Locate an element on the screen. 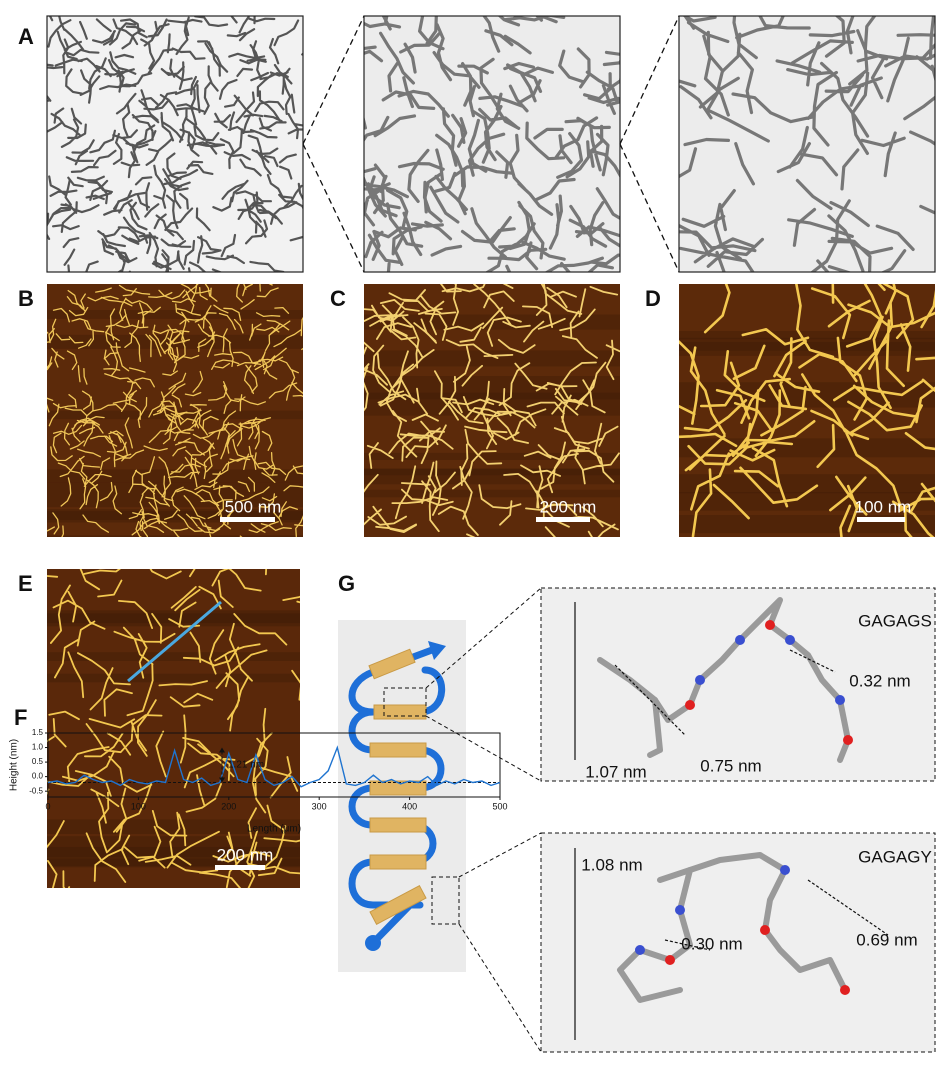  panel-label: D is located at coordinates (653, 298).